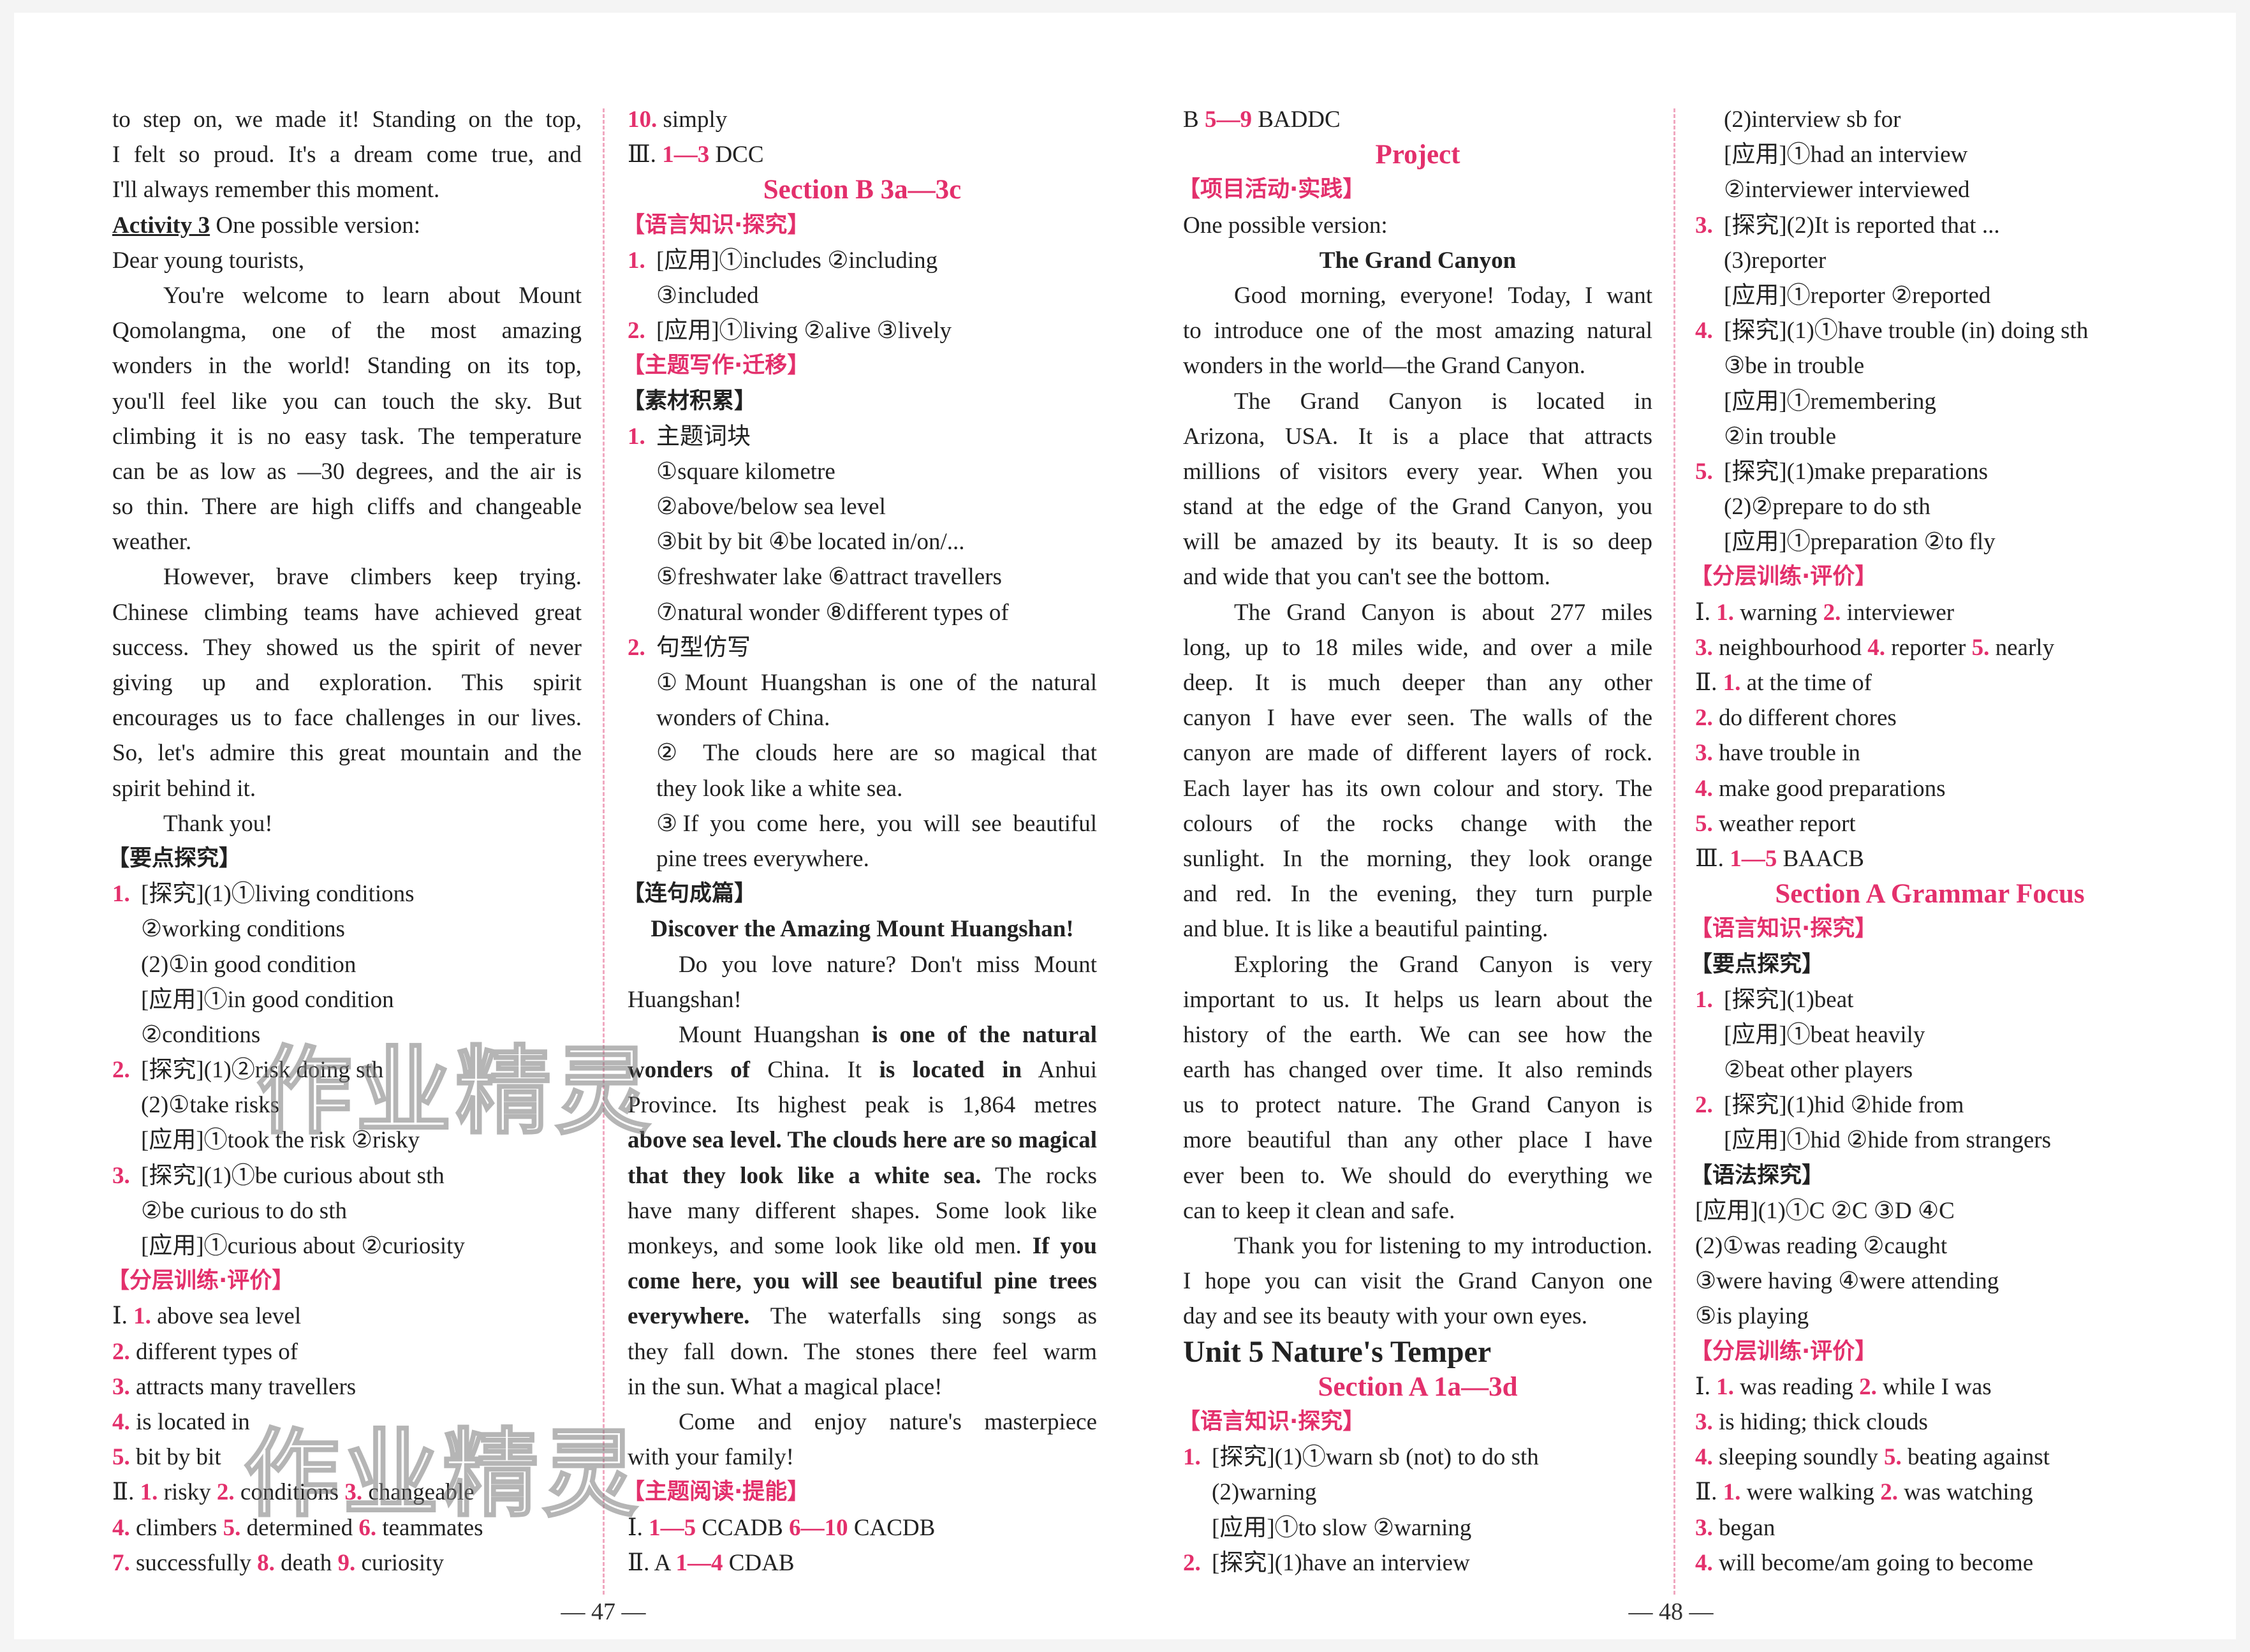 This screenshot has width=2250, height=1652. I want to click on numbered-item: 2. [应用]①living ②alive ③lively, so click(862, 330).